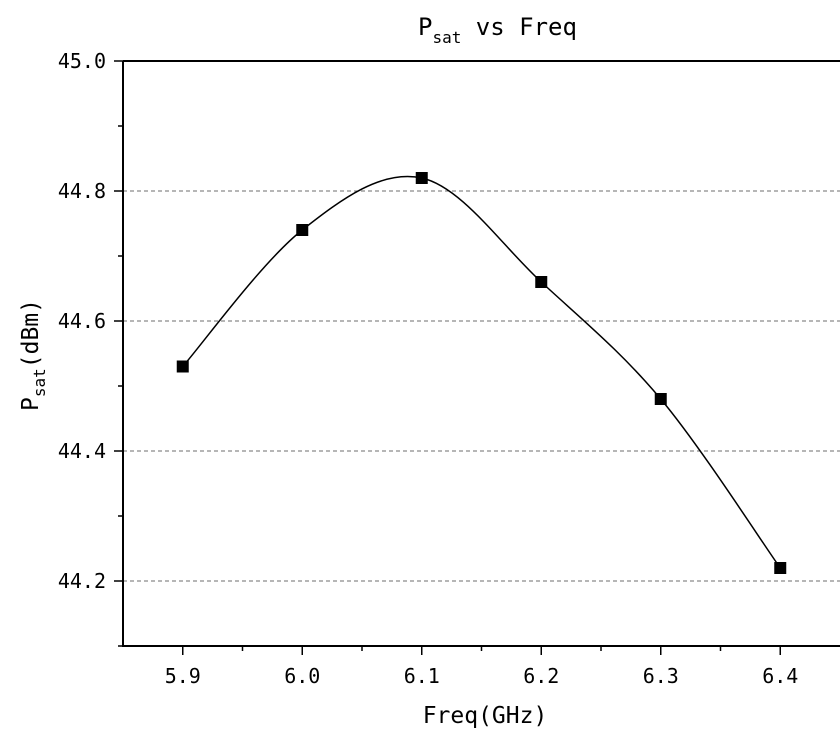  I want to click on y-tick-label: 44.2, so click(82, 581).